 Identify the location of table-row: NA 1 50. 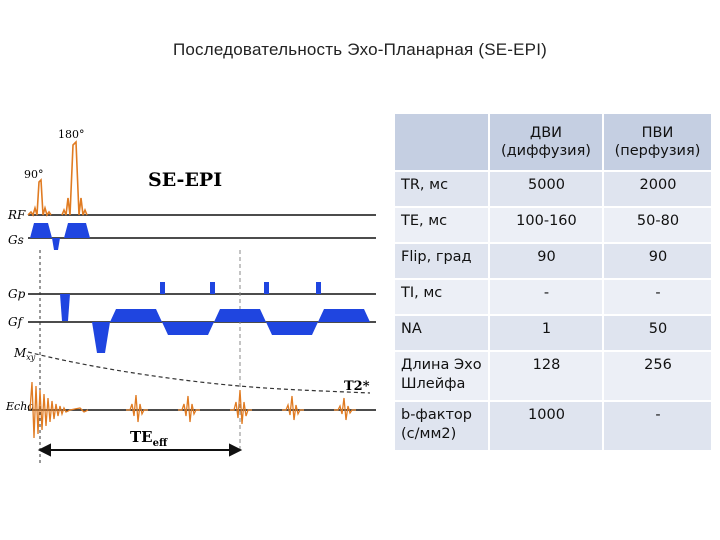
(553, 333).